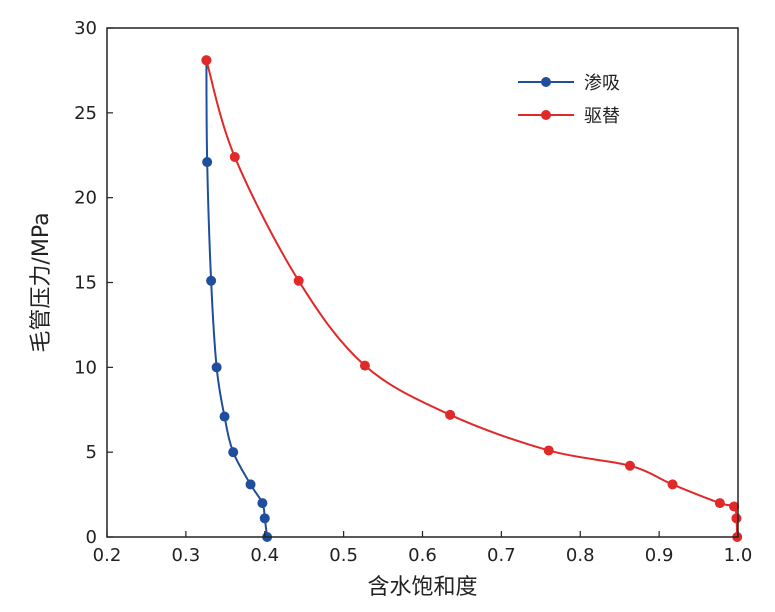  Describe the element at coordinates (738, 555) in the screenshot. I see `x-tick-label: 1.0` at that location.